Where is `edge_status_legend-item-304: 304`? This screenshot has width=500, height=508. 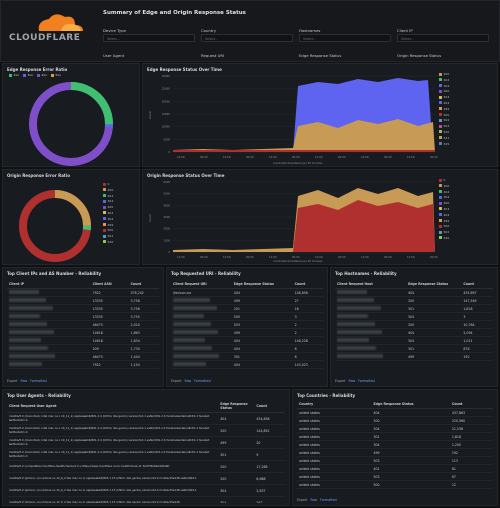
edge_status_legend-item-304: 304 is located at coordinates (444, 87).